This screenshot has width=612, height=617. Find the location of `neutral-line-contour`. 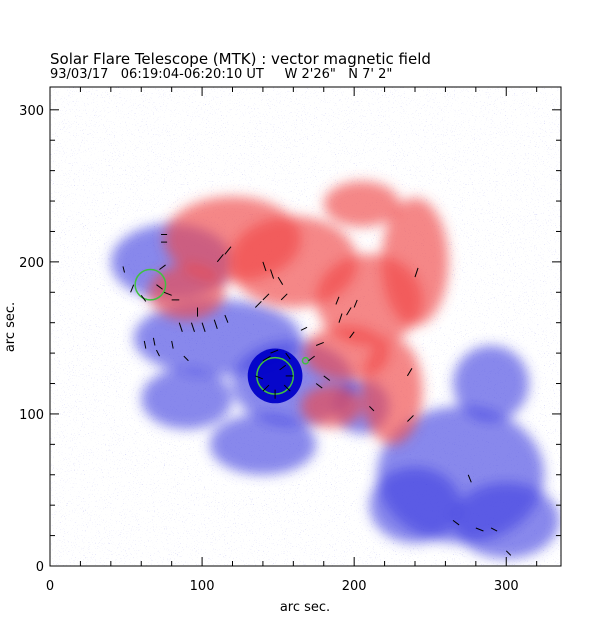

neutral-line-contour is located at coordinates (150, 284).